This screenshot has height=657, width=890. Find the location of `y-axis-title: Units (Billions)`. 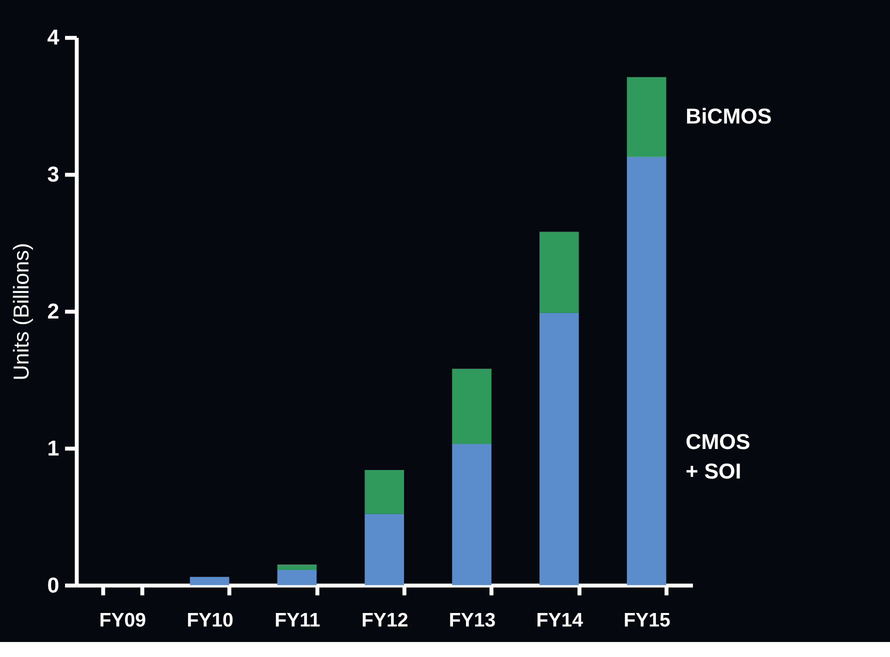

y-axis-title: Units (Billions) is located at coordinates (22, 311).